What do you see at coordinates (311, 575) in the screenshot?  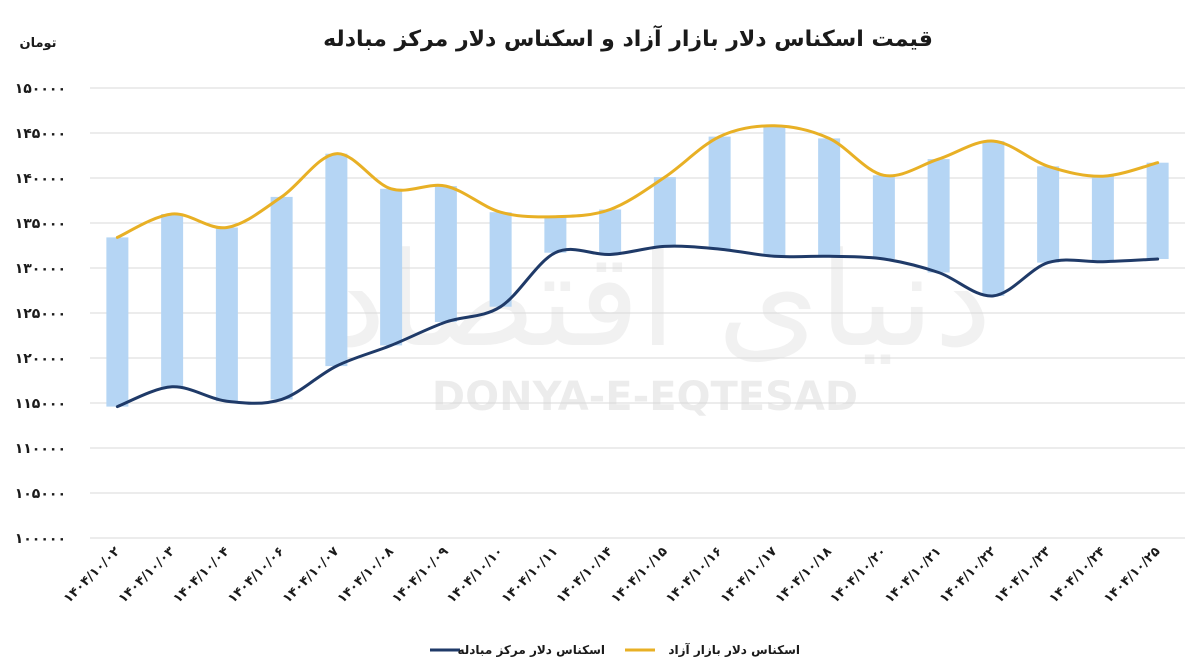 I see `x-tick-label: ۱۴۰۴/۱۰/۰۷` at bounding box center [311, 575].